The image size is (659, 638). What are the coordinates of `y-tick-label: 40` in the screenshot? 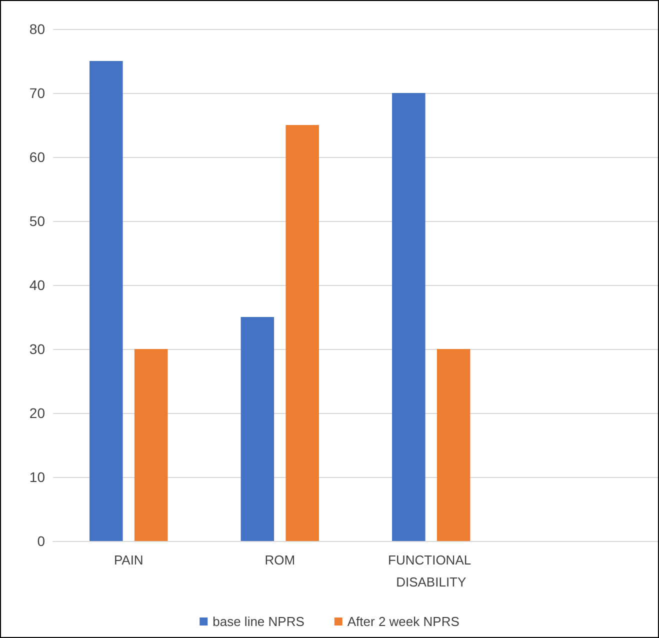 It's located at (37, 285).